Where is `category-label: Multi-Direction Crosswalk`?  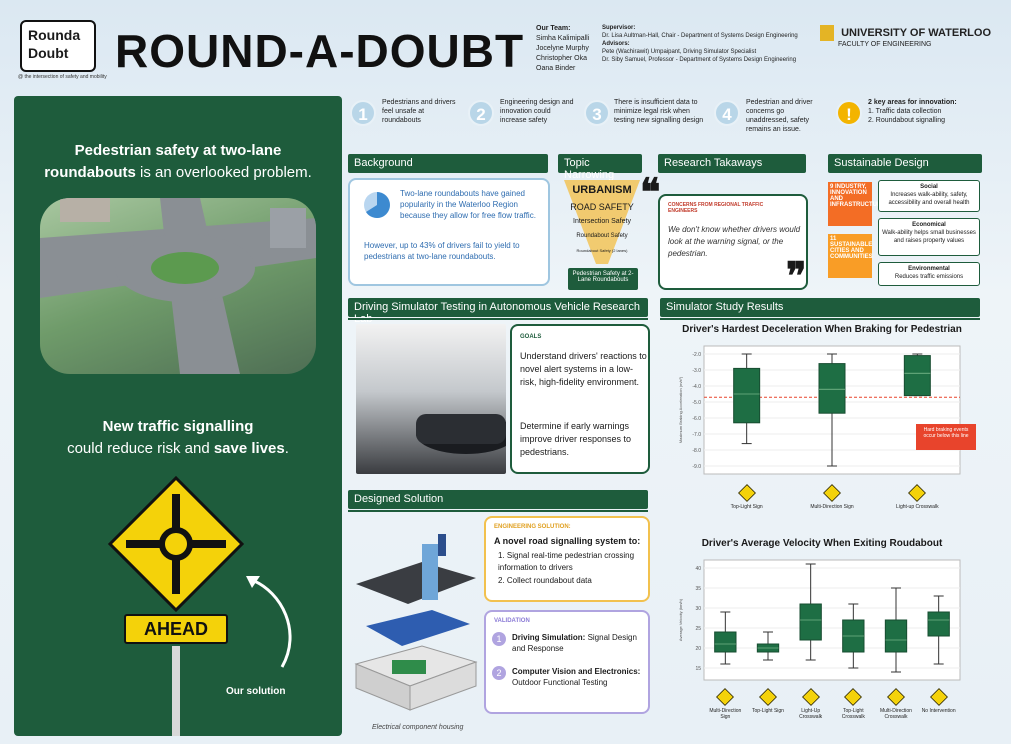
category-label: Multi-Direction Crosswalk is located at coordinates (896, 714).